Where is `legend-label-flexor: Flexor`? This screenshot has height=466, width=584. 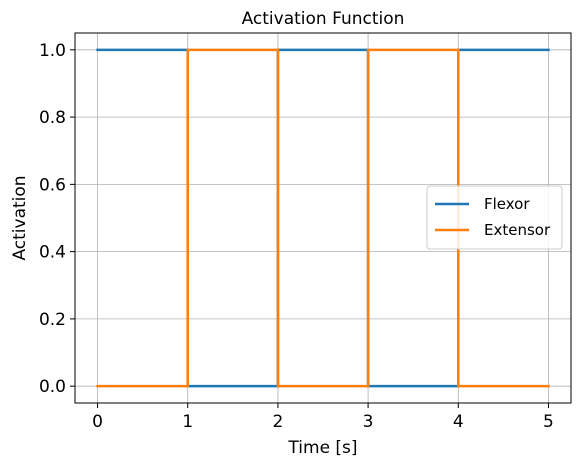 legend-label-flexor: Flexor is located at coordinates (507, 204).